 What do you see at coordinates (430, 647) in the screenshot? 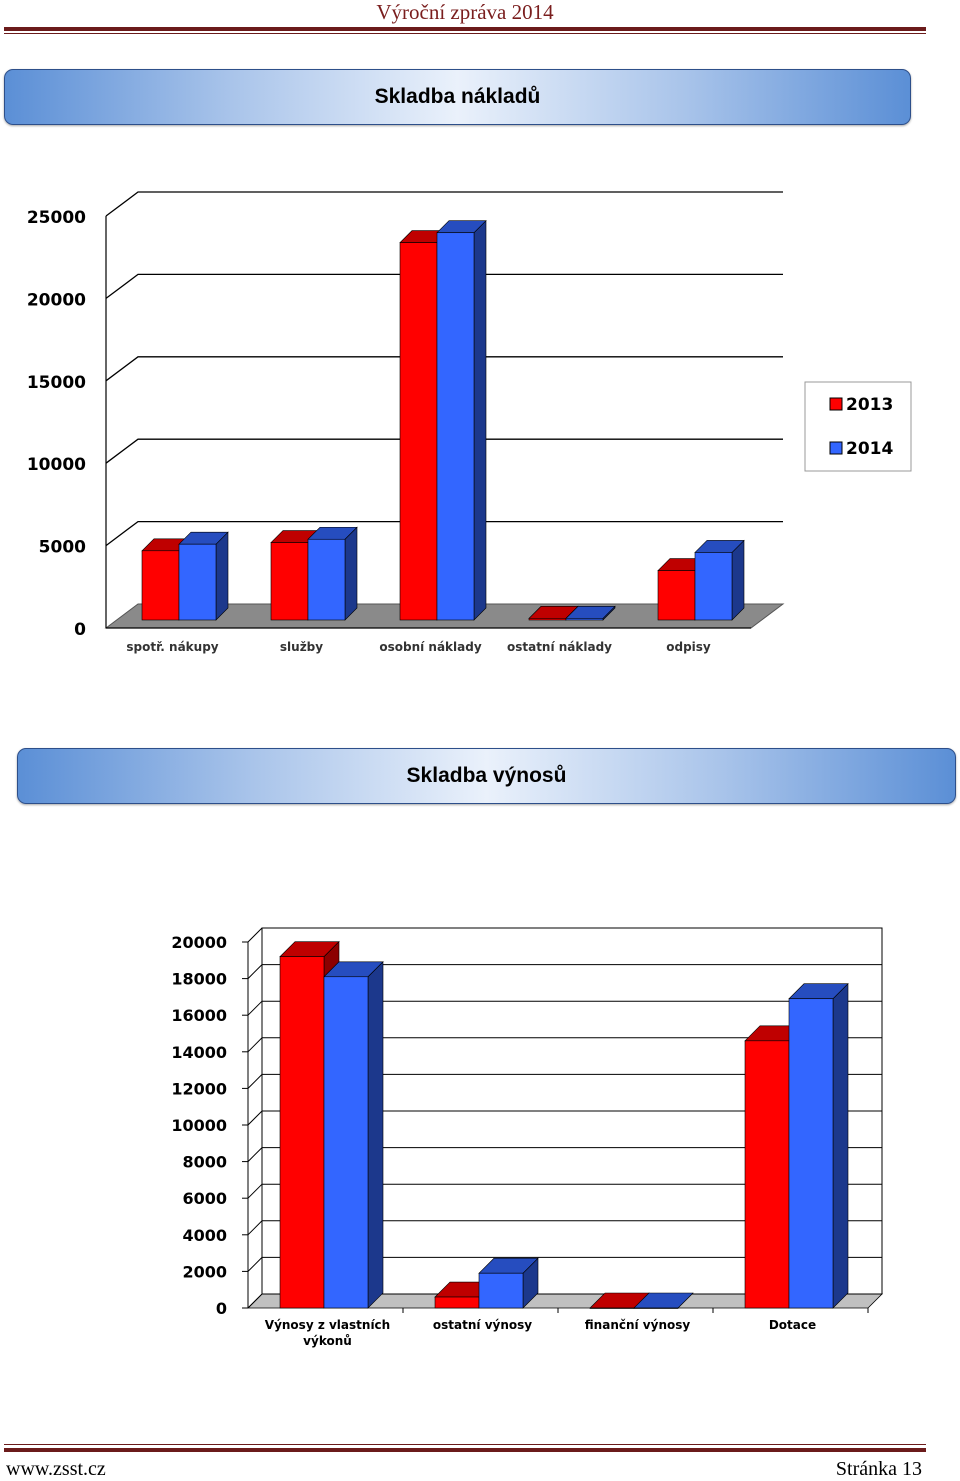
I see `x-tick-label: osobní náklady` at bounding box center [430, 647].